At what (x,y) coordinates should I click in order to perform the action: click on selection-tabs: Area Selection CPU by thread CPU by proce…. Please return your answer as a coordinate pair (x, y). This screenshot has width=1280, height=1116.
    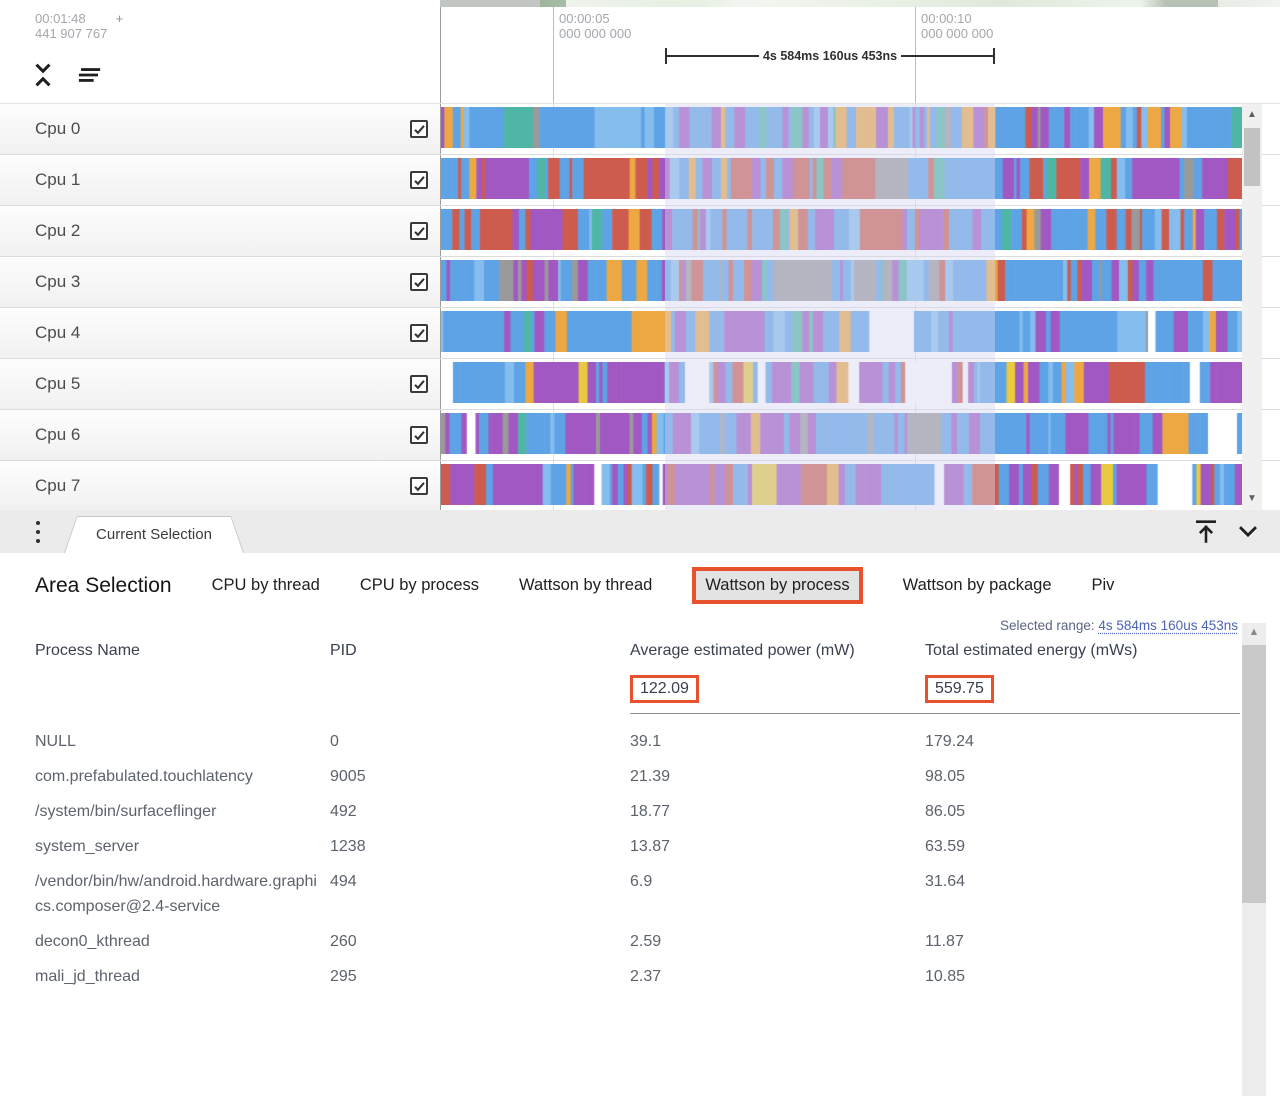
    Looking at the image, I should click on (640, 582).